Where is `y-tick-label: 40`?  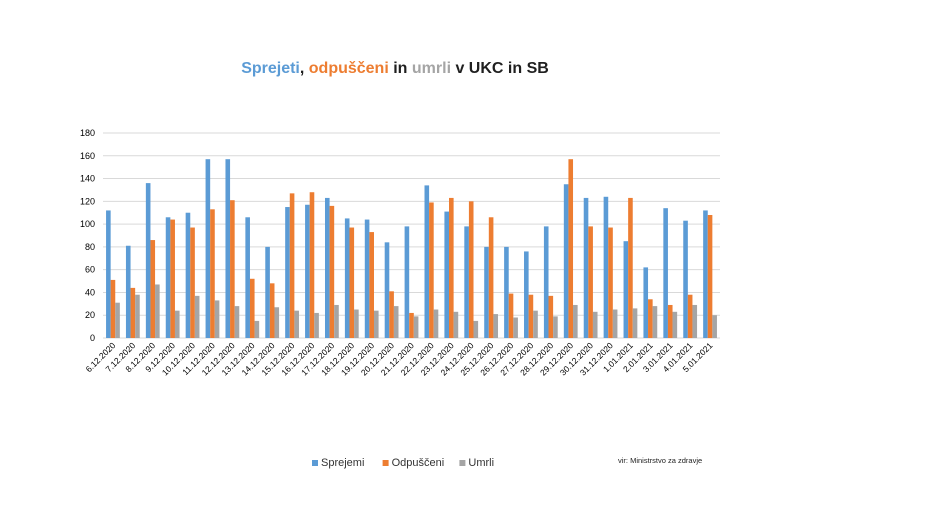
y-tick-label: 40 is located at coordinates (90, 292).